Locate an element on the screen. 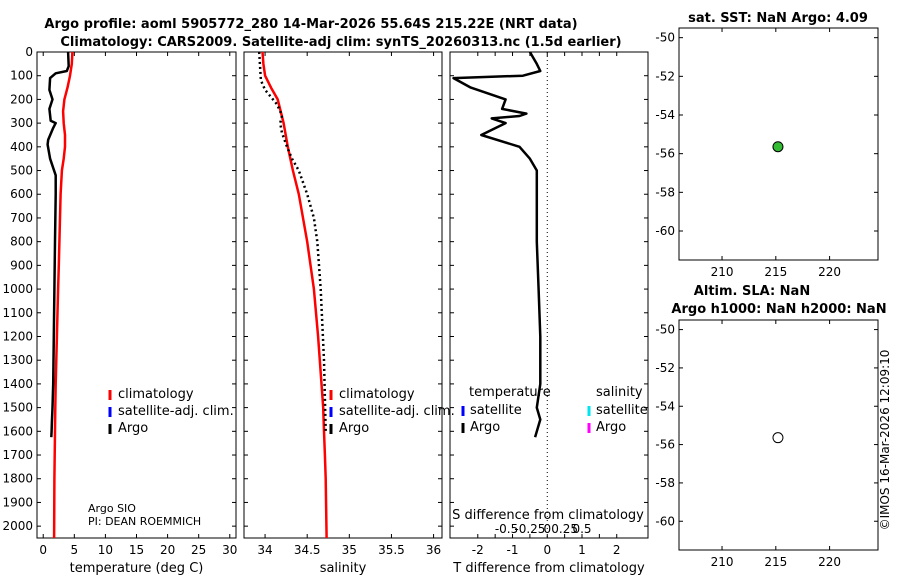 This screenshot has width=900, height=580. temperature-xtick-label: 15 is located at coordinates (136, 550).